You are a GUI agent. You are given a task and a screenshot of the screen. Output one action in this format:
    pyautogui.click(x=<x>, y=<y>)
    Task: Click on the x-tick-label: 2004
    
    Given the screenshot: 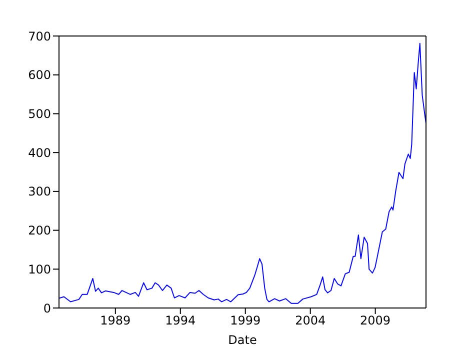 What is the action you would take?
    pyautogui.click(x=310, y=321)
    